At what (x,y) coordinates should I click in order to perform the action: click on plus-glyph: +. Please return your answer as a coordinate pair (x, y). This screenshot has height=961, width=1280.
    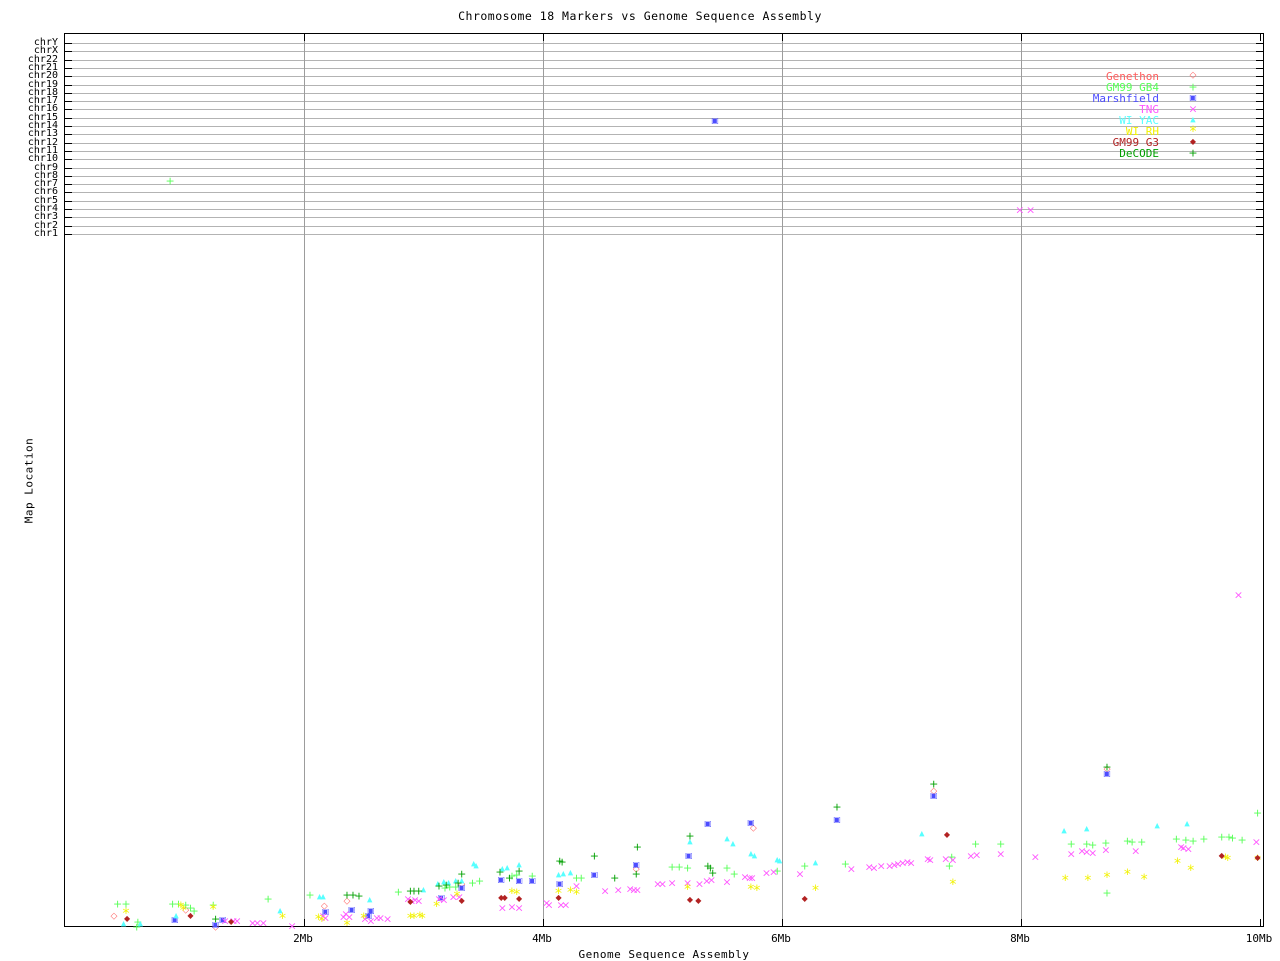
    Looking at the image, I should click on (1193, 153).